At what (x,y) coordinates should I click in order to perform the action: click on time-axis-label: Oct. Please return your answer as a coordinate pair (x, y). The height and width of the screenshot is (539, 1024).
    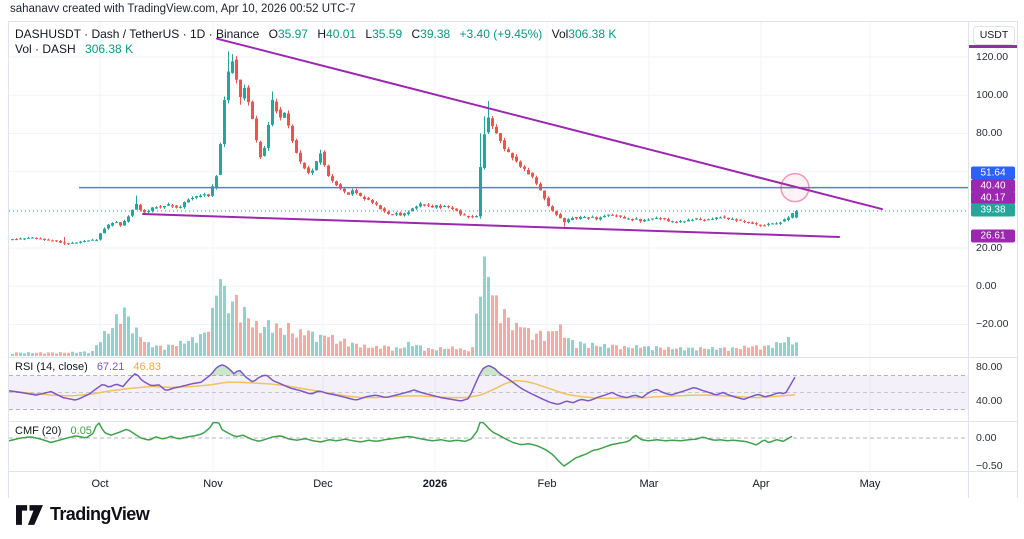
    Looking at the image, I should click on (100, 484).